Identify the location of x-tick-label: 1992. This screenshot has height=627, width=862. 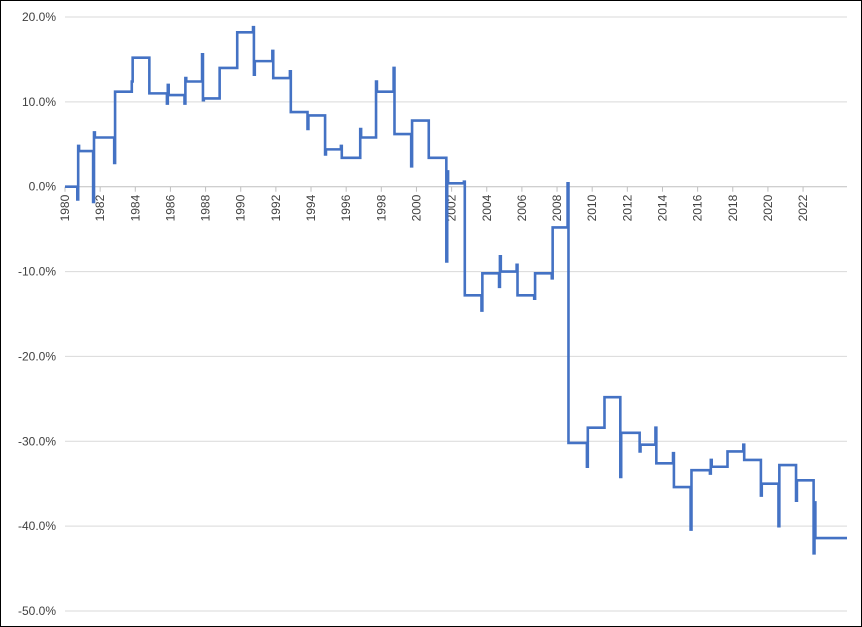
(276, 207).